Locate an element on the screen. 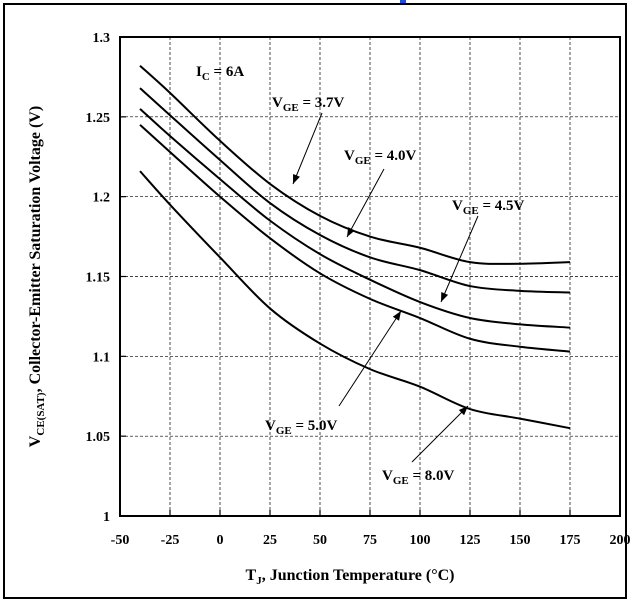 The height and width of the screenshot is (604, 632). top-link-mark is located at coordinates (403, 1).